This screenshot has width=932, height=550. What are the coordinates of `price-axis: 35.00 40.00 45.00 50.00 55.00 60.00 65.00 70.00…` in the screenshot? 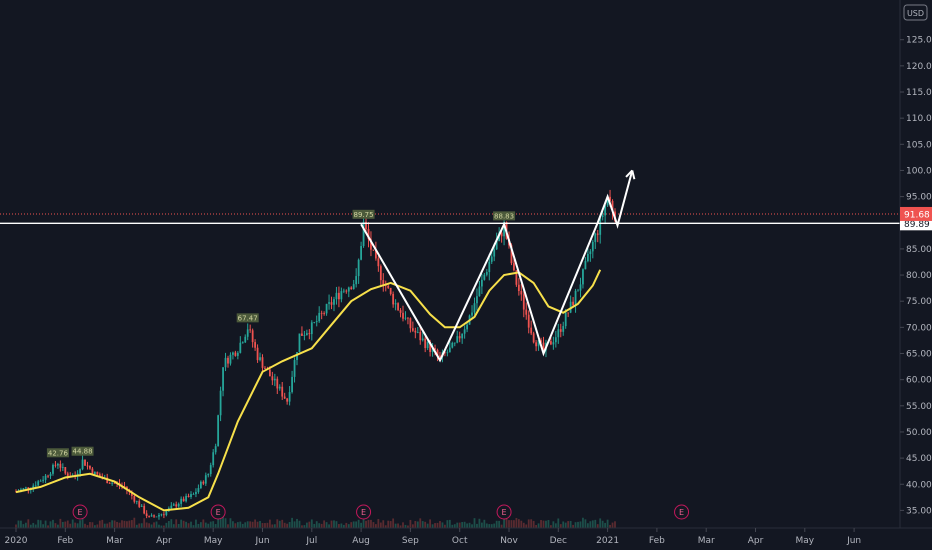 It's located at (916, 276).